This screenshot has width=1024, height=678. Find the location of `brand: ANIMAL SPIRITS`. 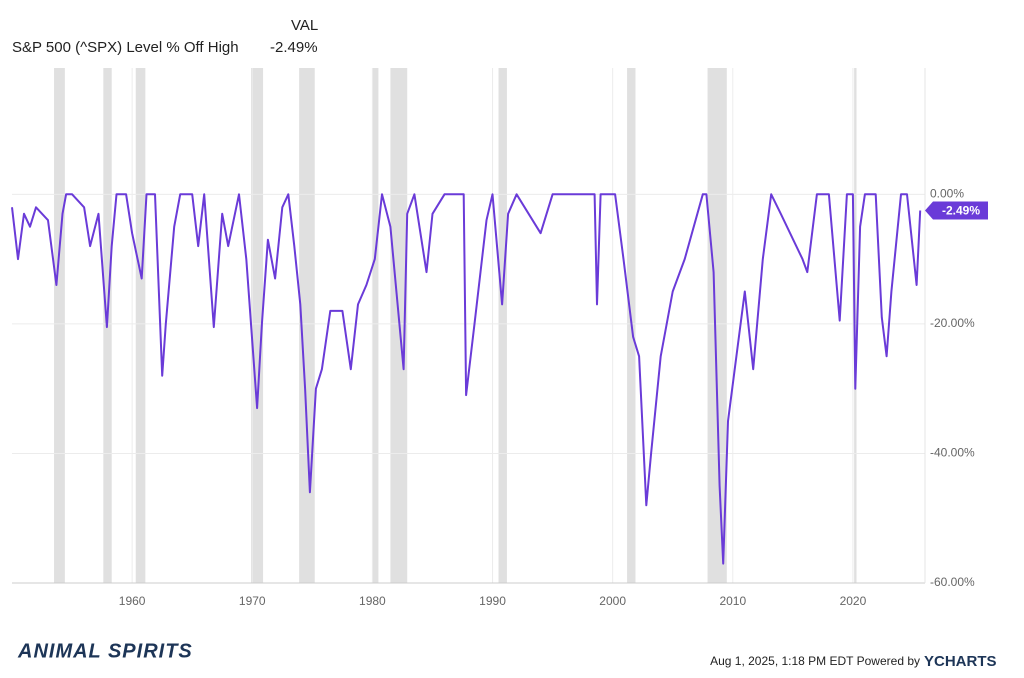

brand: ANIMAL SPIRITS is located at coordinates (105, 651).